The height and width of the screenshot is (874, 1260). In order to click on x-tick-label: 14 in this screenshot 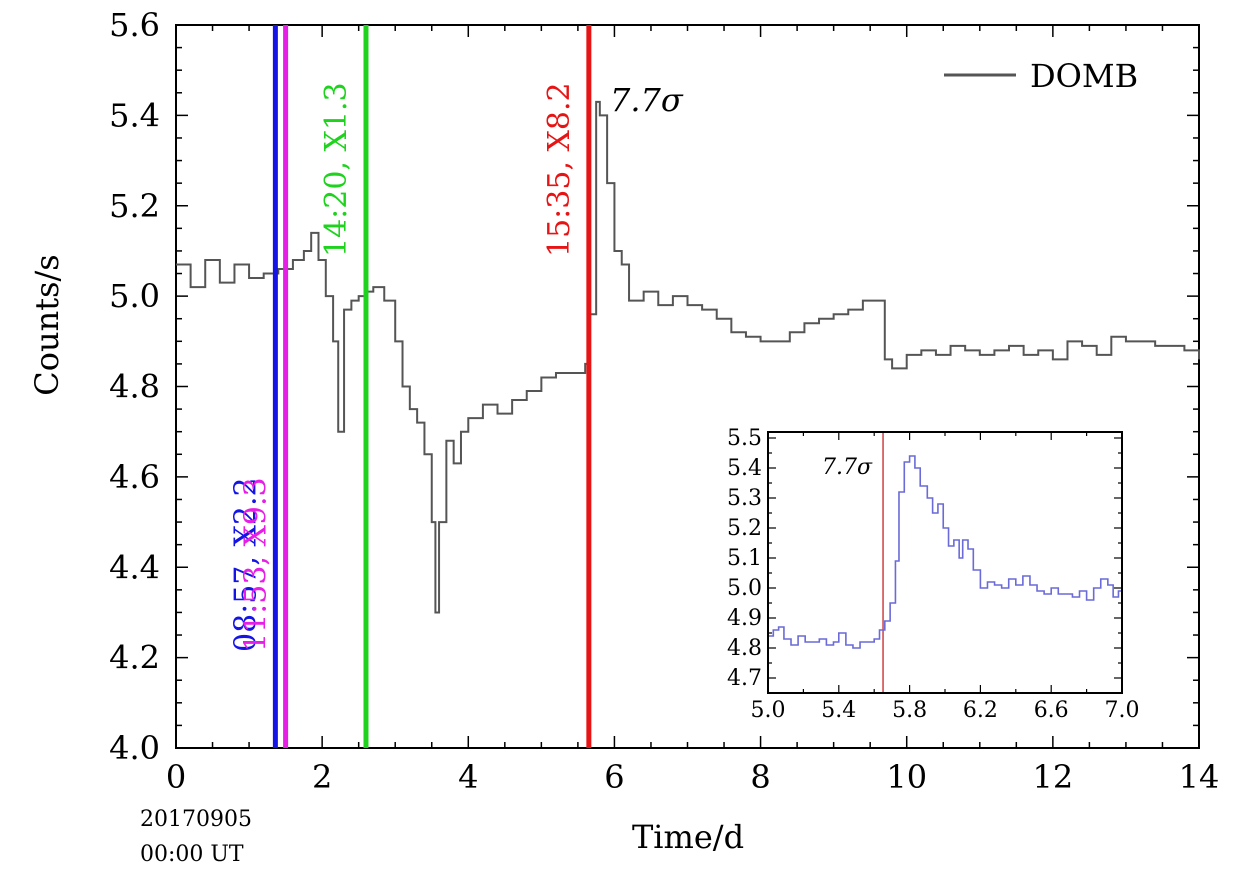, I will do `click(1199, 777)`.